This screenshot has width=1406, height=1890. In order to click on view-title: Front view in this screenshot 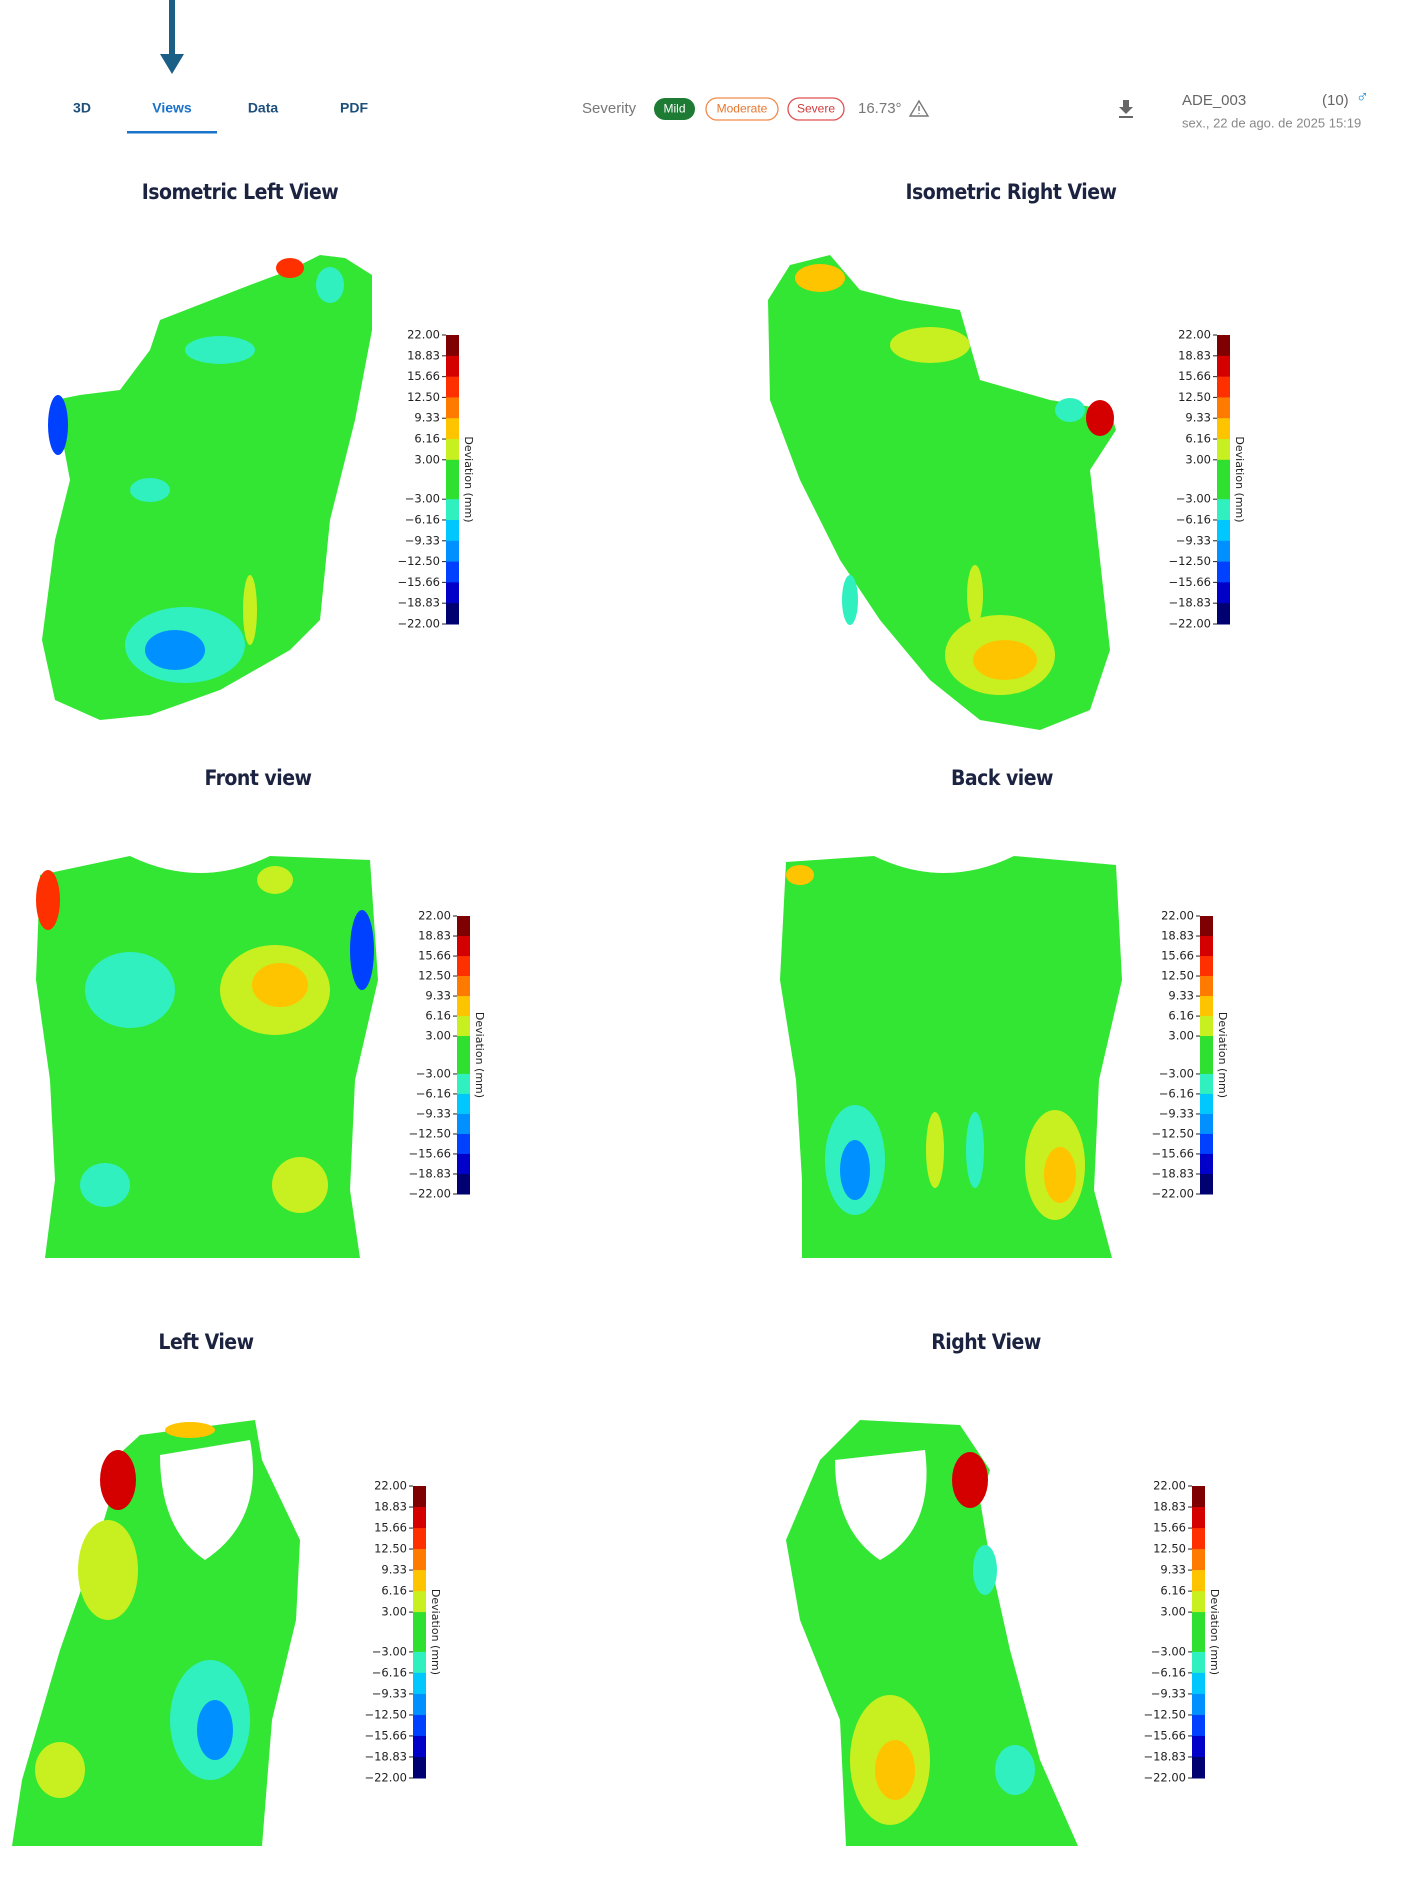, I will do `click(258, 778)`.